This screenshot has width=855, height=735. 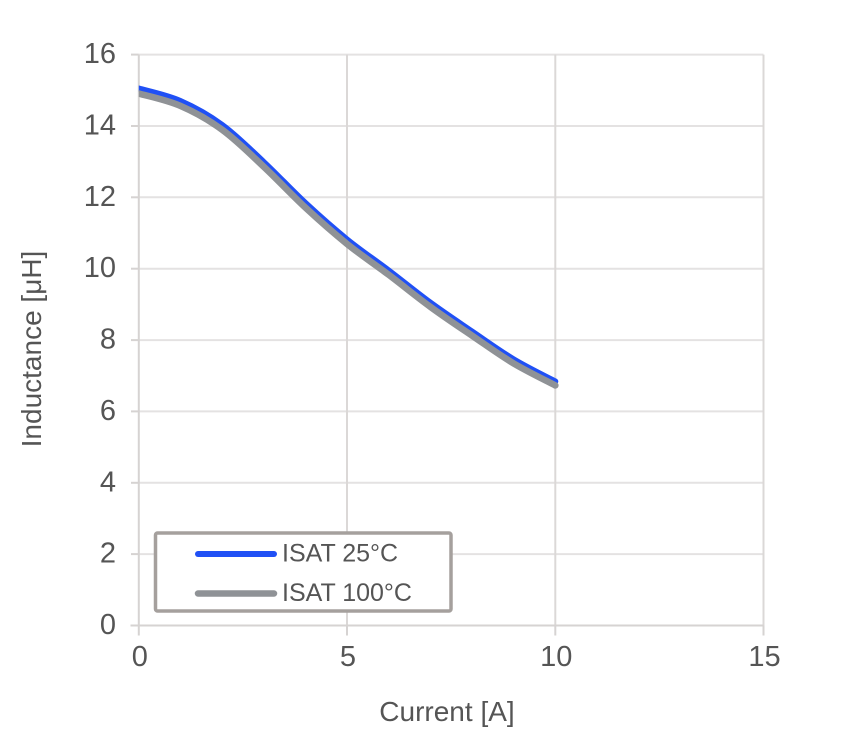 I want to click on svg-text: Inductance [μH], so click(x=31, y=349).